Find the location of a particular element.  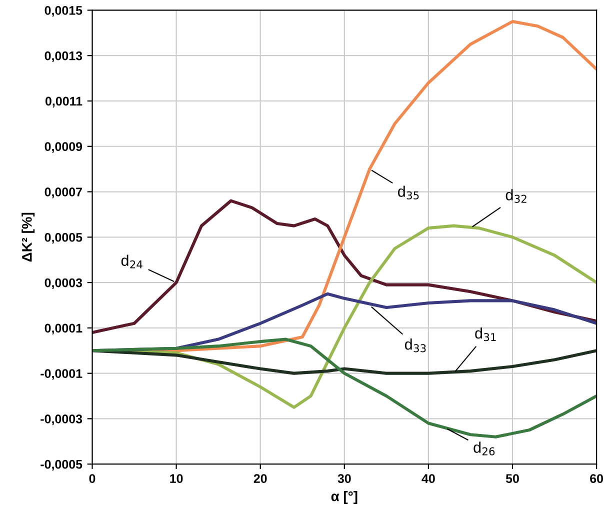

y-axis-title: ΔK² [%] is located at coordinates (28, 237).